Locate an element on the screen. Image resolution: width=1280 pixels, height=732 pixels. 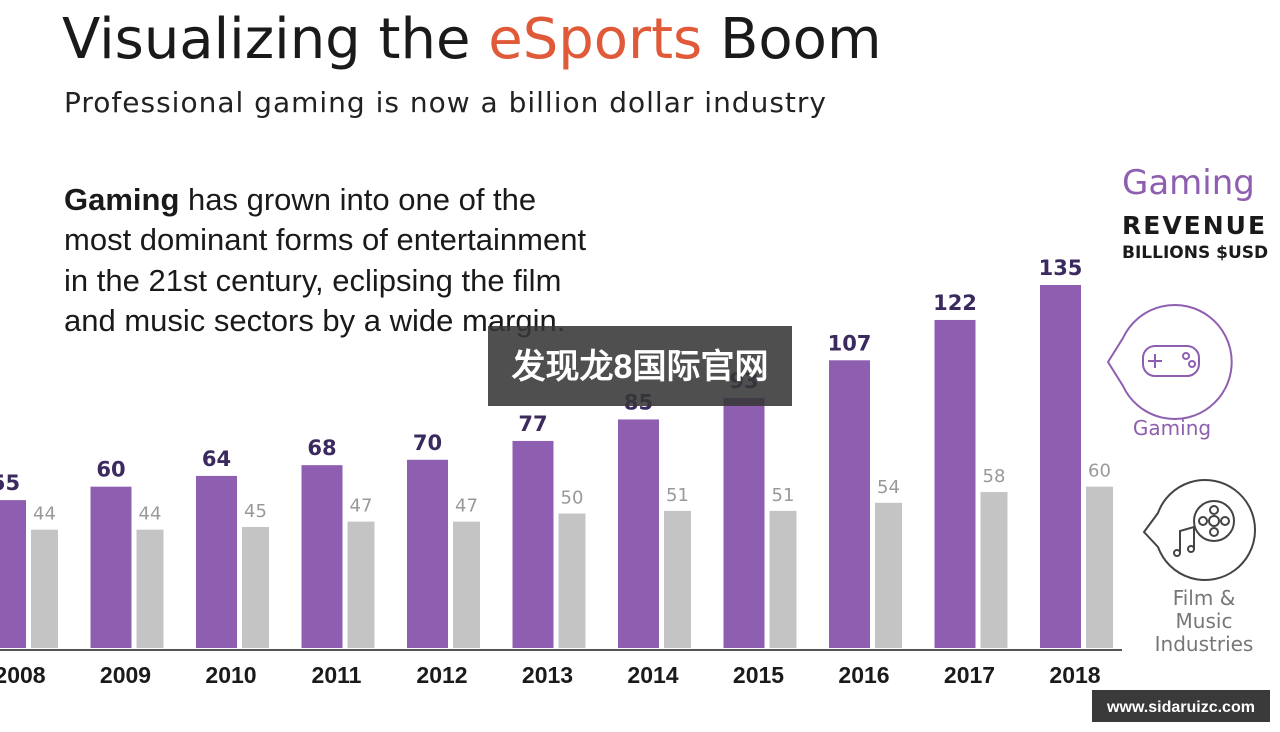
gaming-icon is located at coordinates (1169, 362).